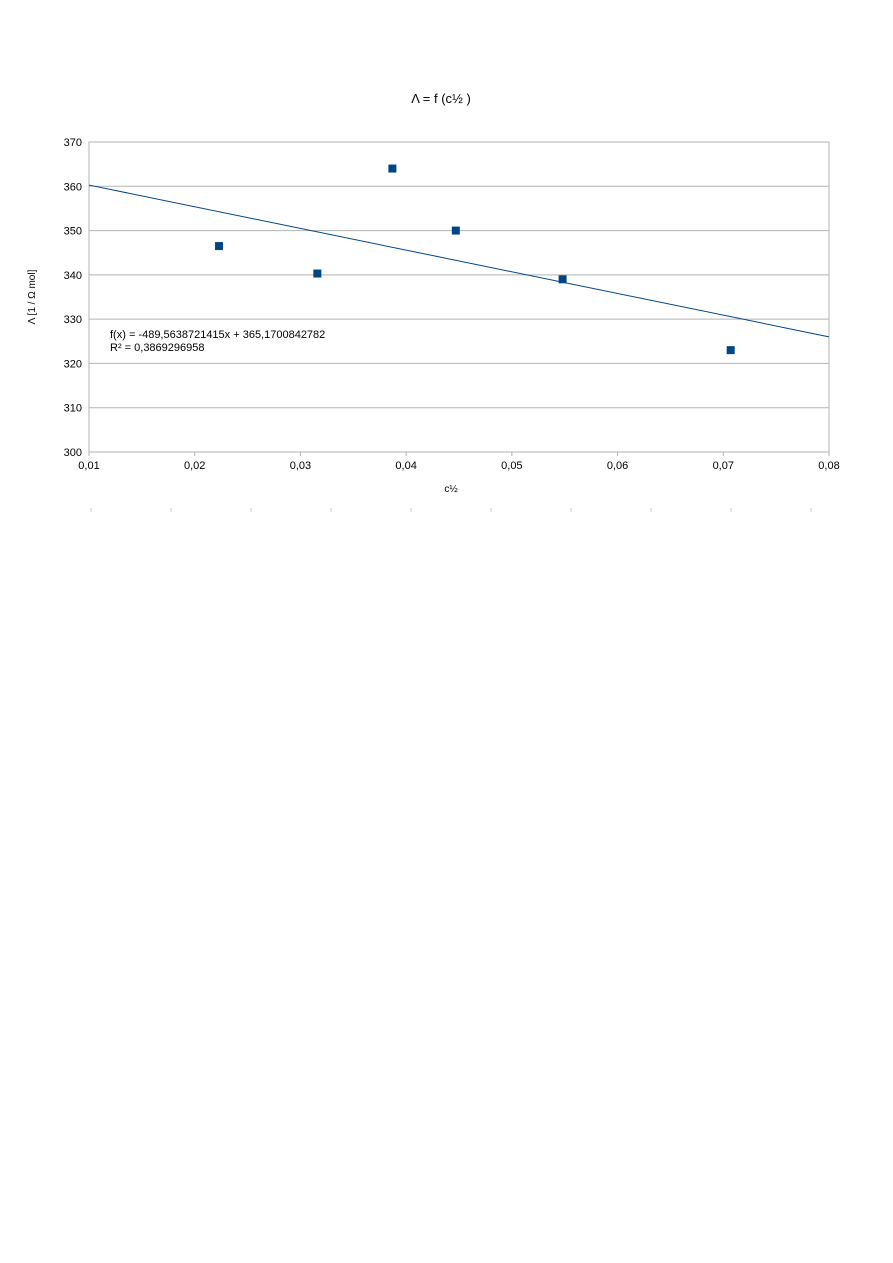 The image size is (893, 1263). What do you see at coordinates (73, 276) in the screenshot?
I see `y-tick-label-4: 340` at bounding box center [73, 276].